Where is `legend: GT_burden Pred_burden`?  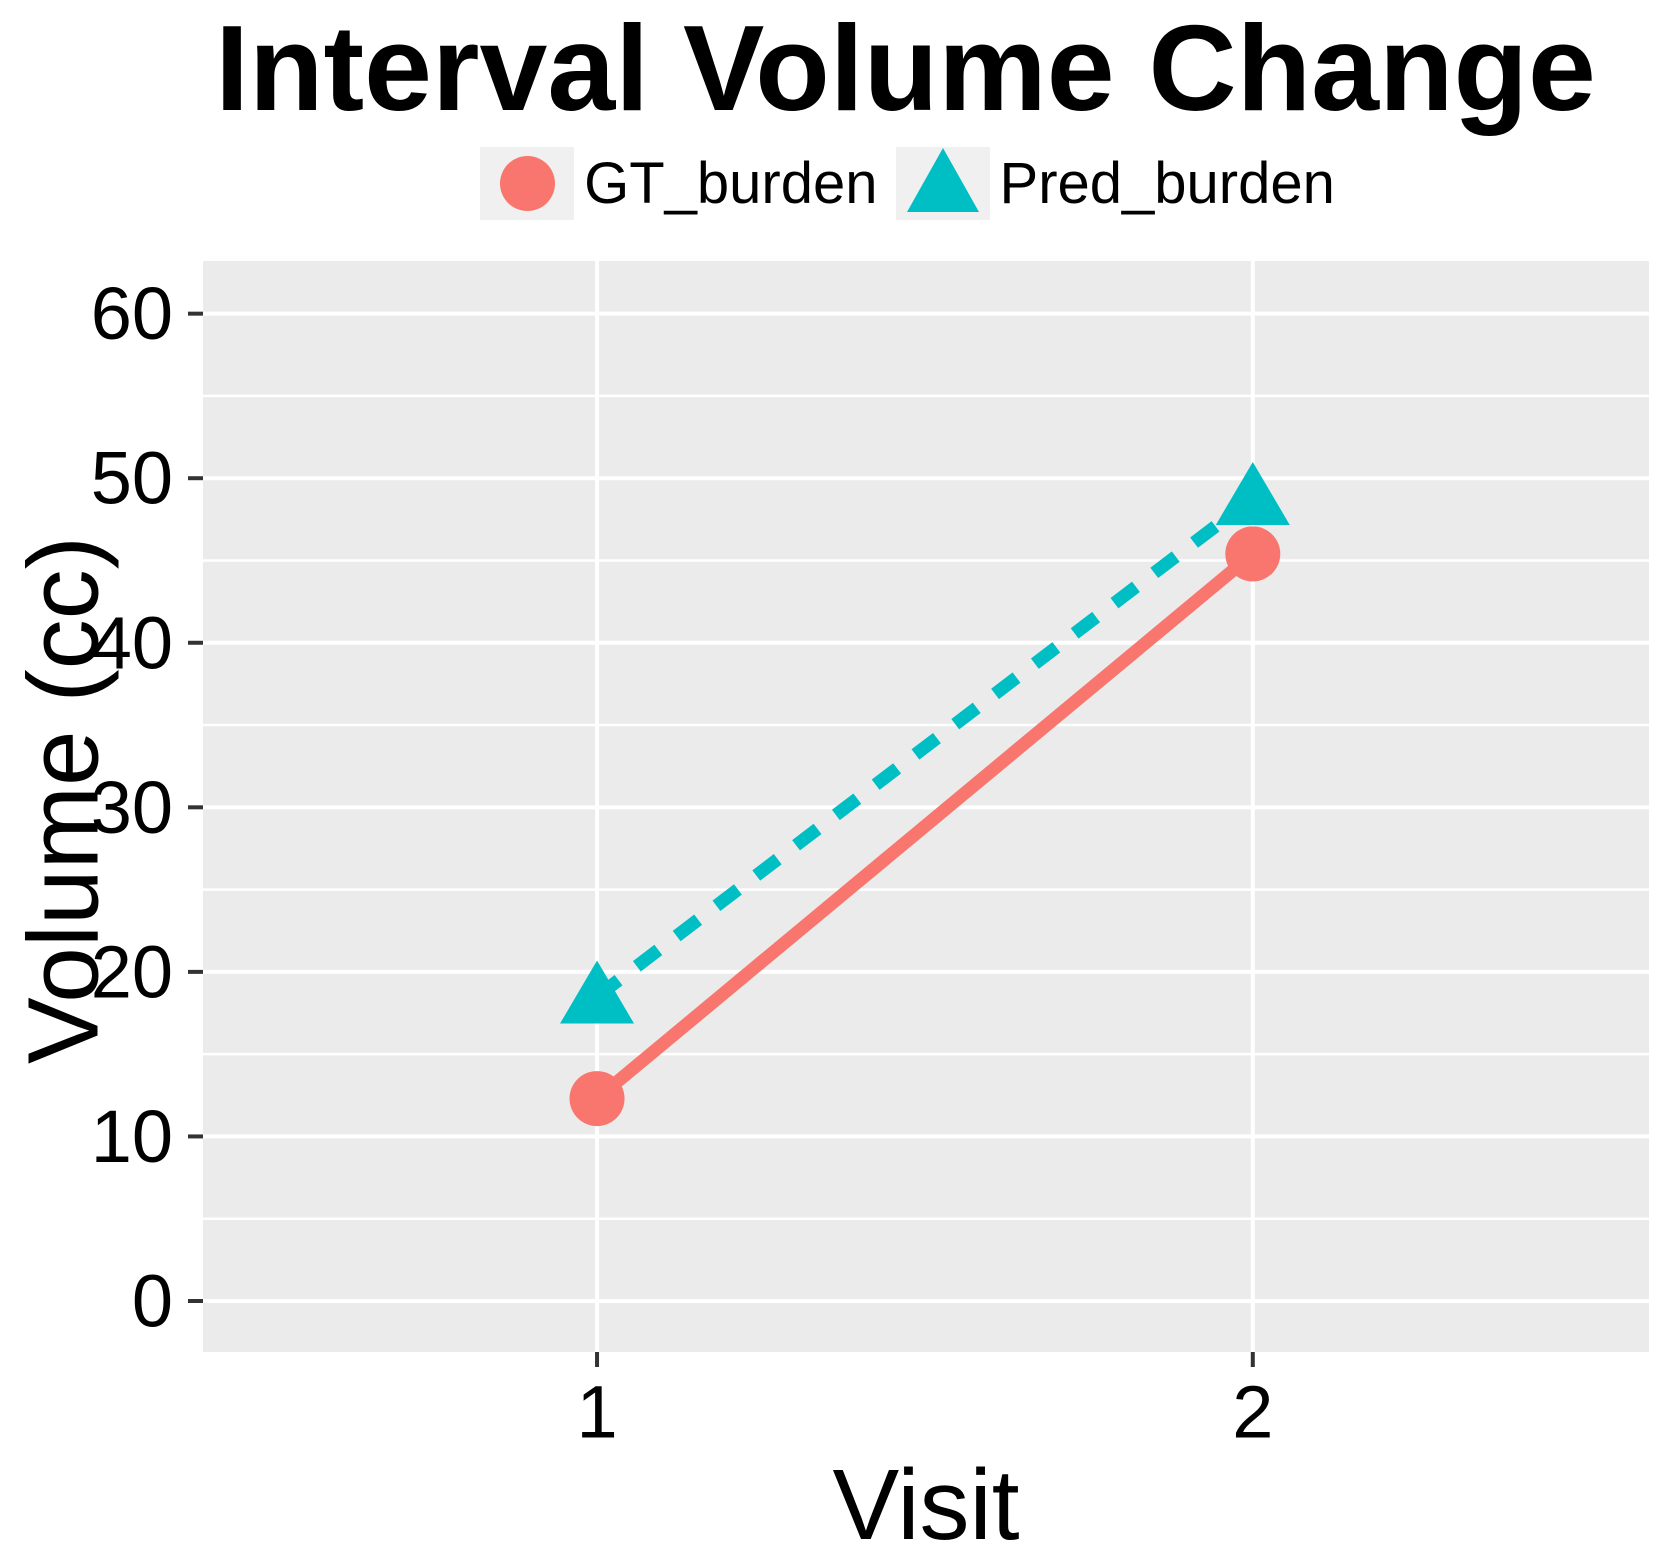
legend: GT_burden Pred_burden is located at coordinates (869, 183).